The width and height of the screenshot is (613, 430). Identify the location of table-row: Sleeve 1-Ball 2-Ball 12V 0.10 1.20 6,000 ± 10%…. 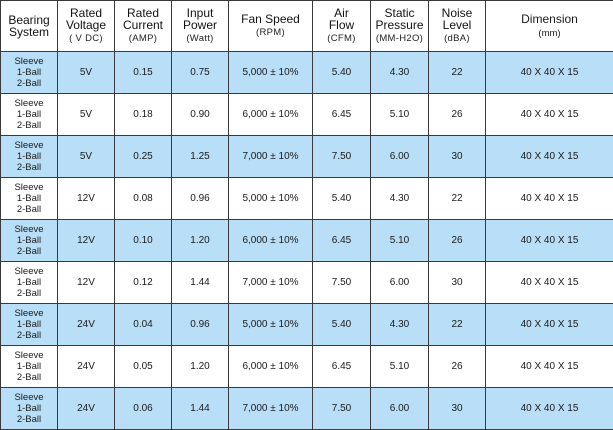
(306, 240).